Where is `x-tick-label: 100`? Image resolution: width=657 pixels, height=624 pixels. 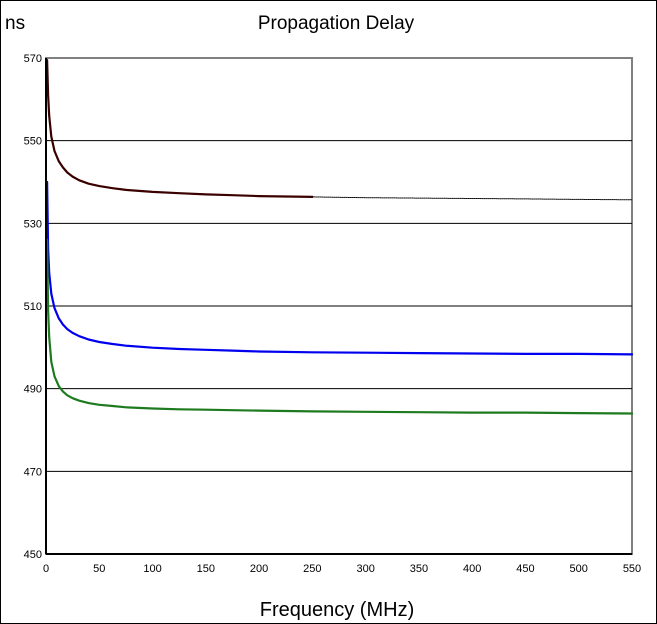
x-tick-label: 100 is located at coordinates (152, 569).